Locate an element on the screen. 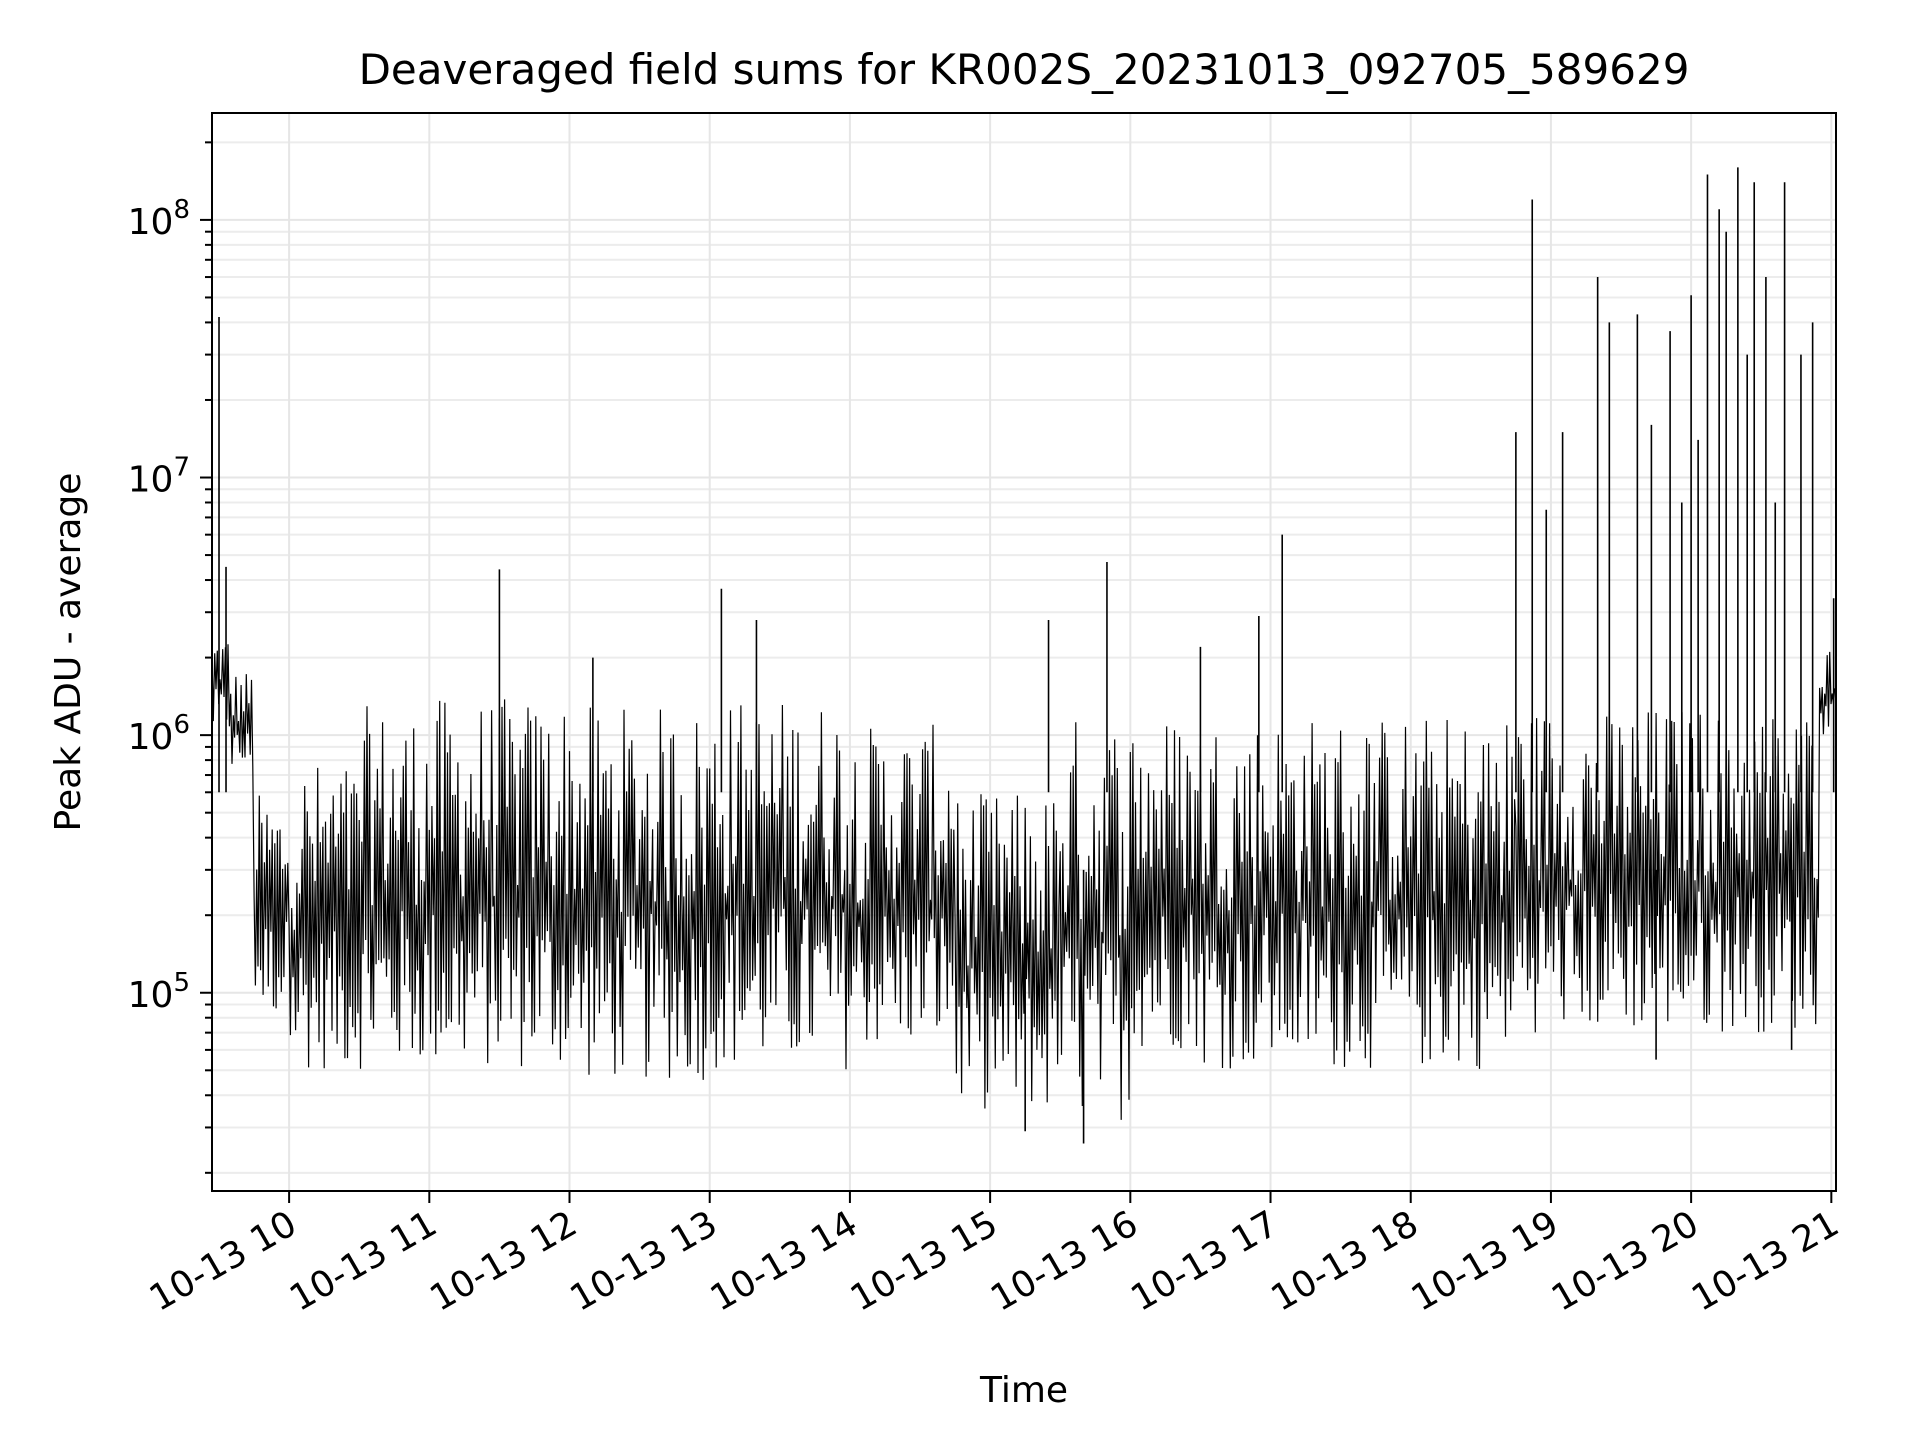 Image resolution: width=1920 pixels, height=1440 pixels. y-tick-label: 10⁷ is located at coordinates (159, 477).